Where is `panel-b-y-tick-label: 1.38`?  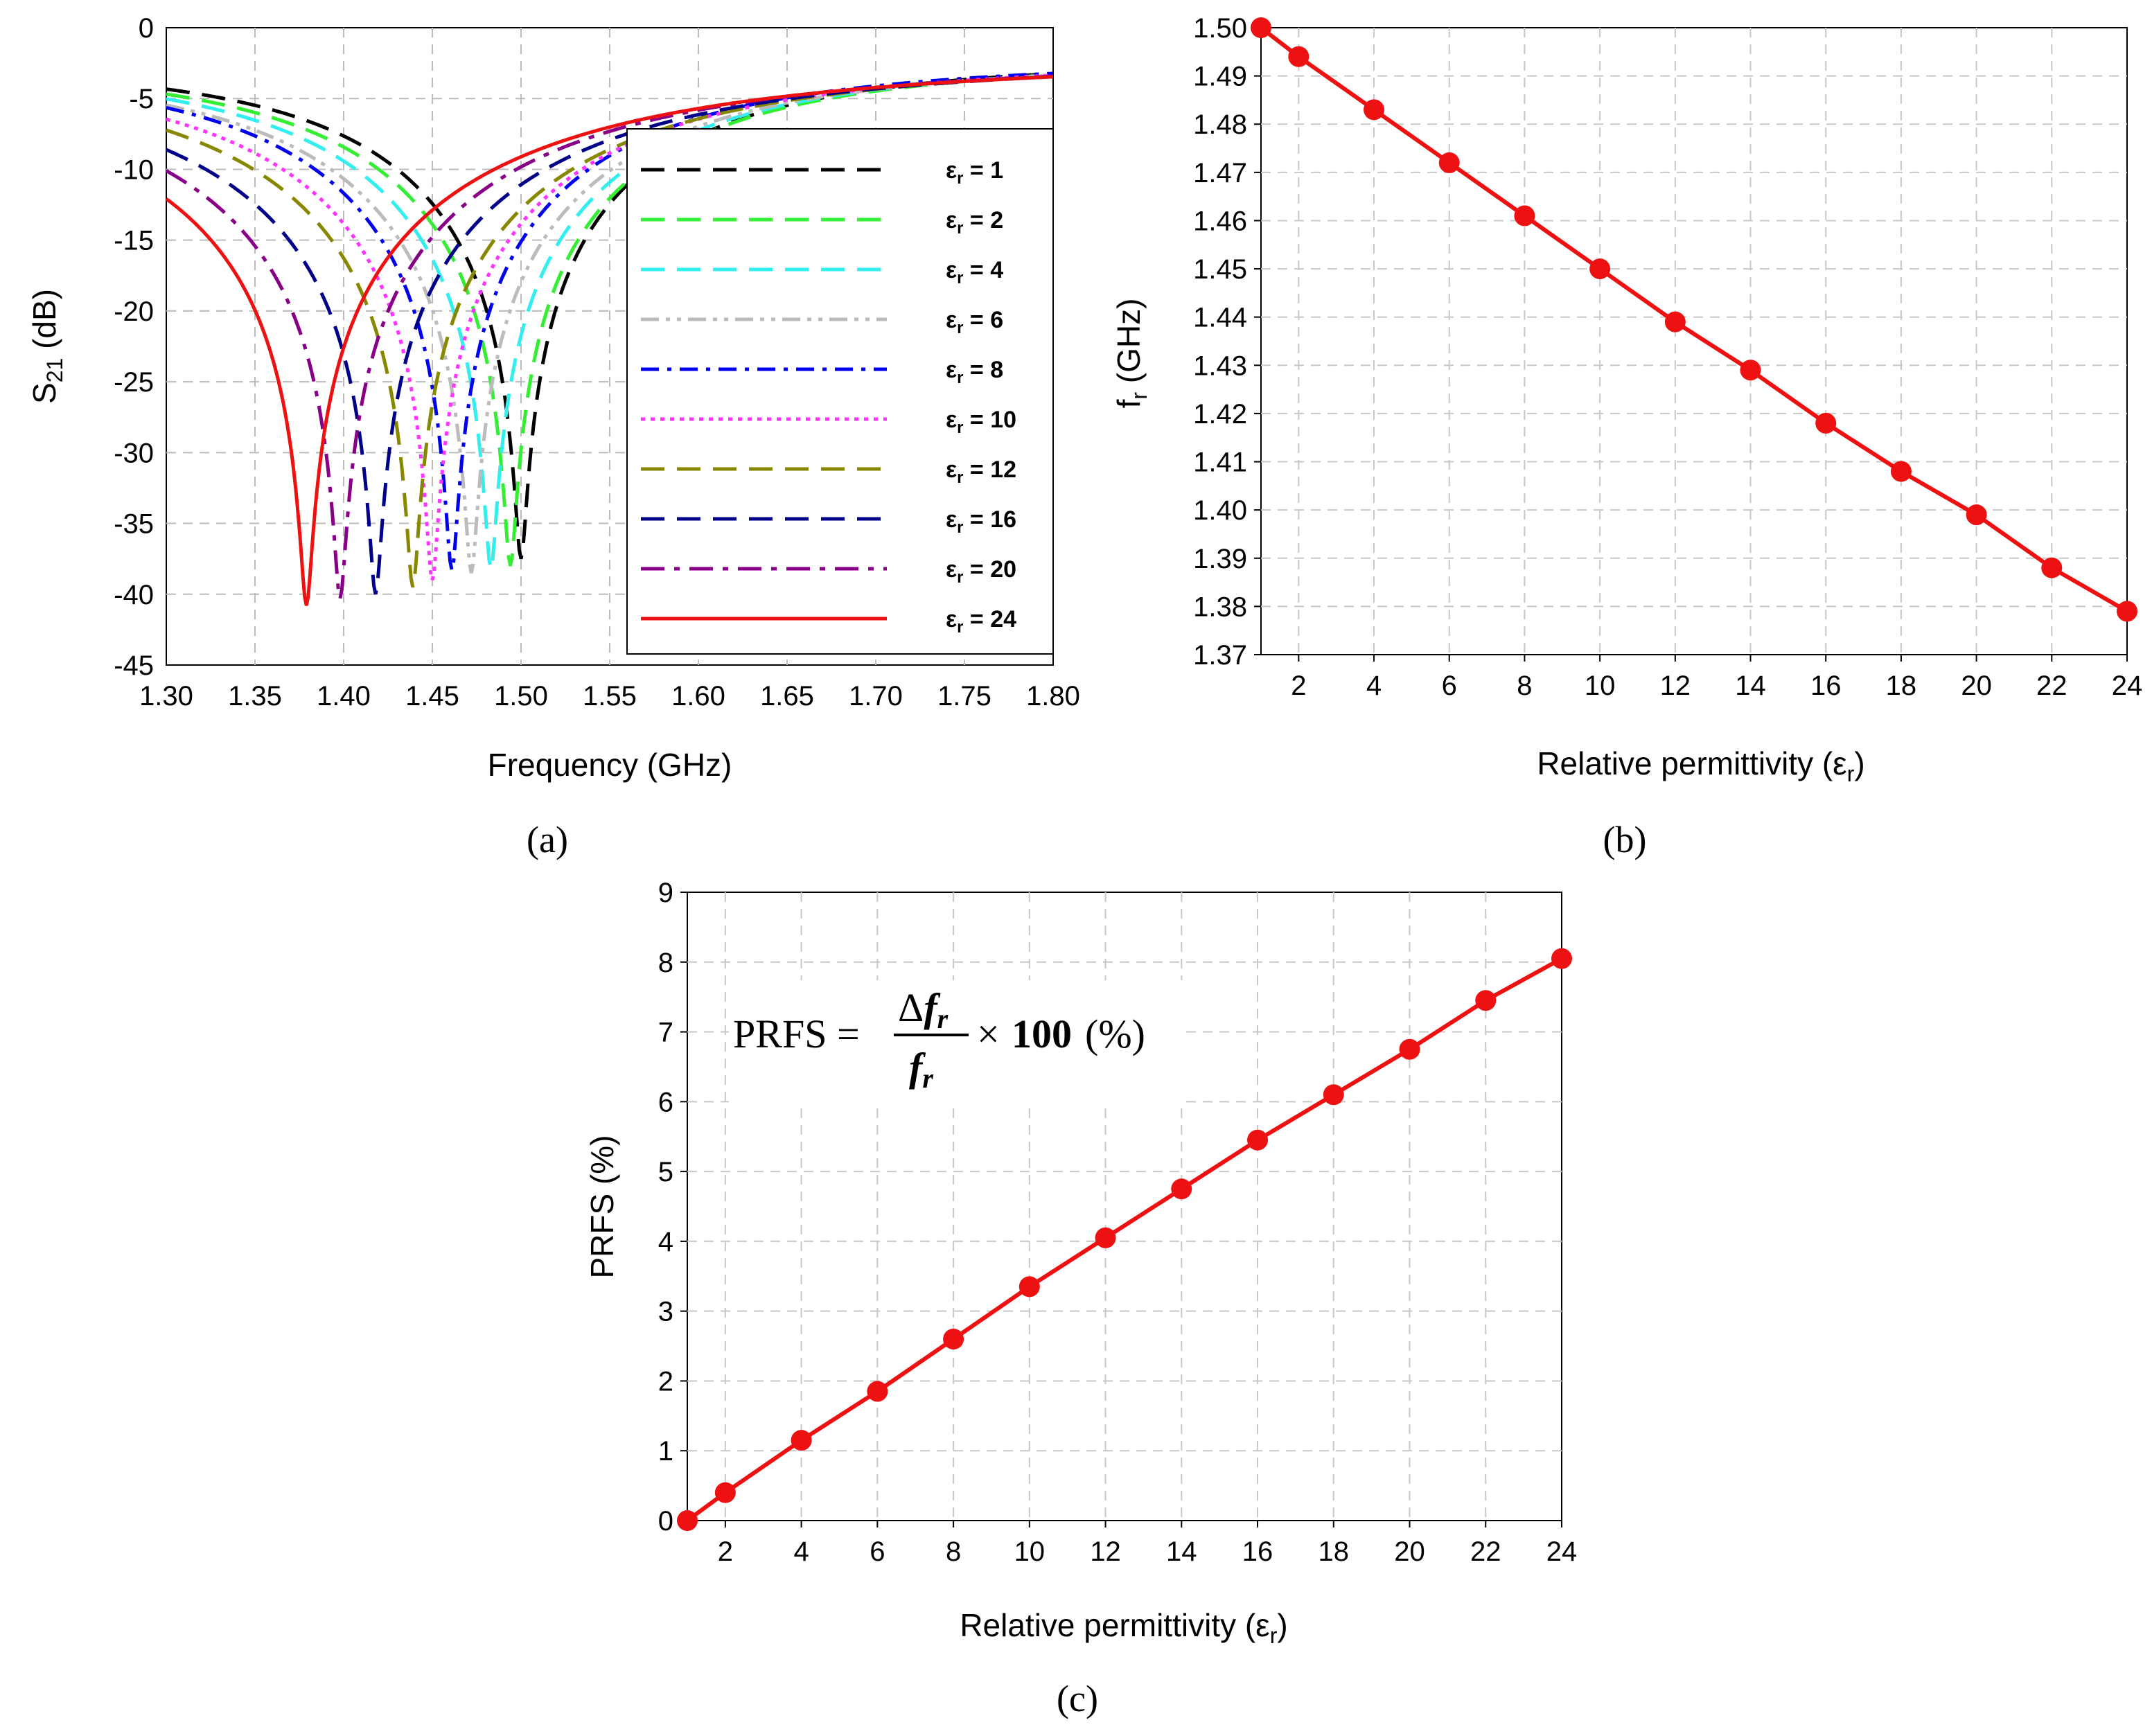
panel-b-y-tick-label: 1.38 is located at coordinates (1220, 607).